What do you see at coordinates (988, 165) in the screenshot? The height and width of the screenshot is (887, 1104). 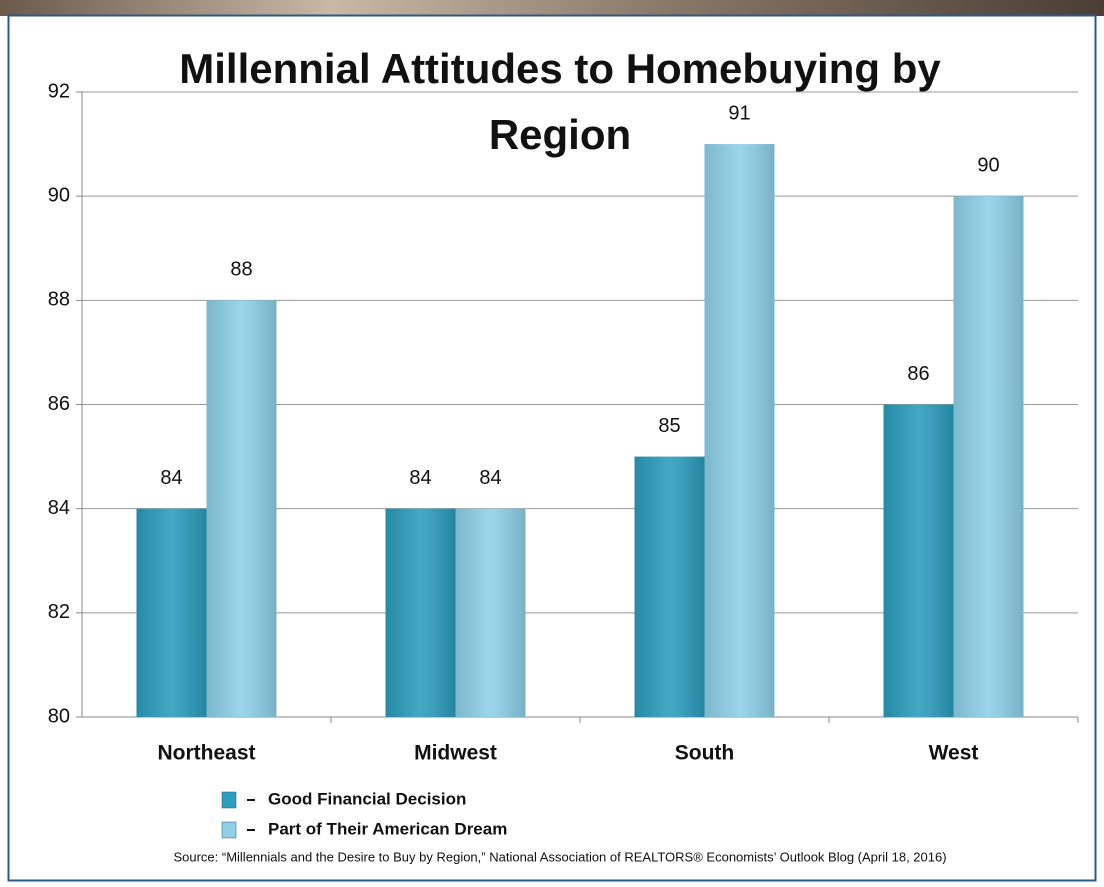 I see `value-label: 90` at bounding box center [988, 165].